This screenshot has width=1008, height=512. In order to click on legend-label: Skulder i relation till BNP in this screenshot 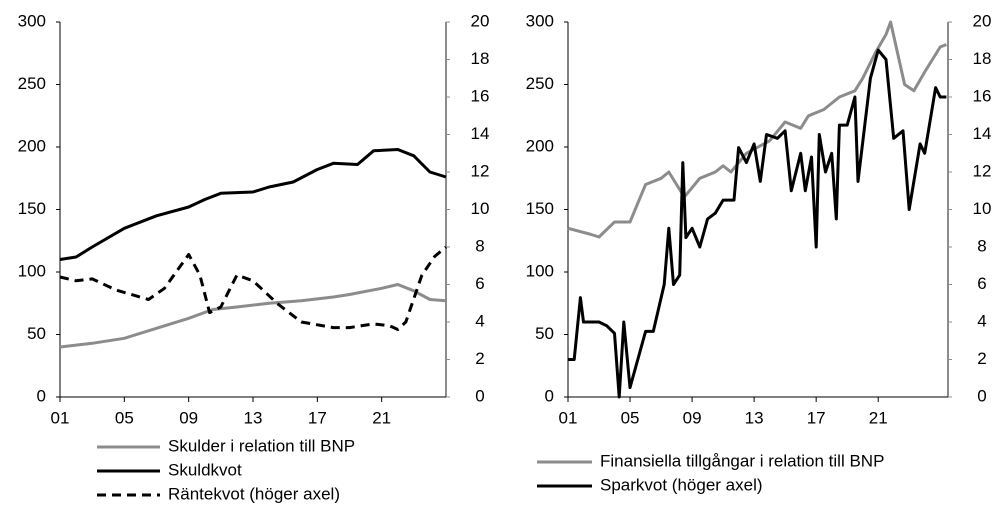, I will do `click(261, 445)`.